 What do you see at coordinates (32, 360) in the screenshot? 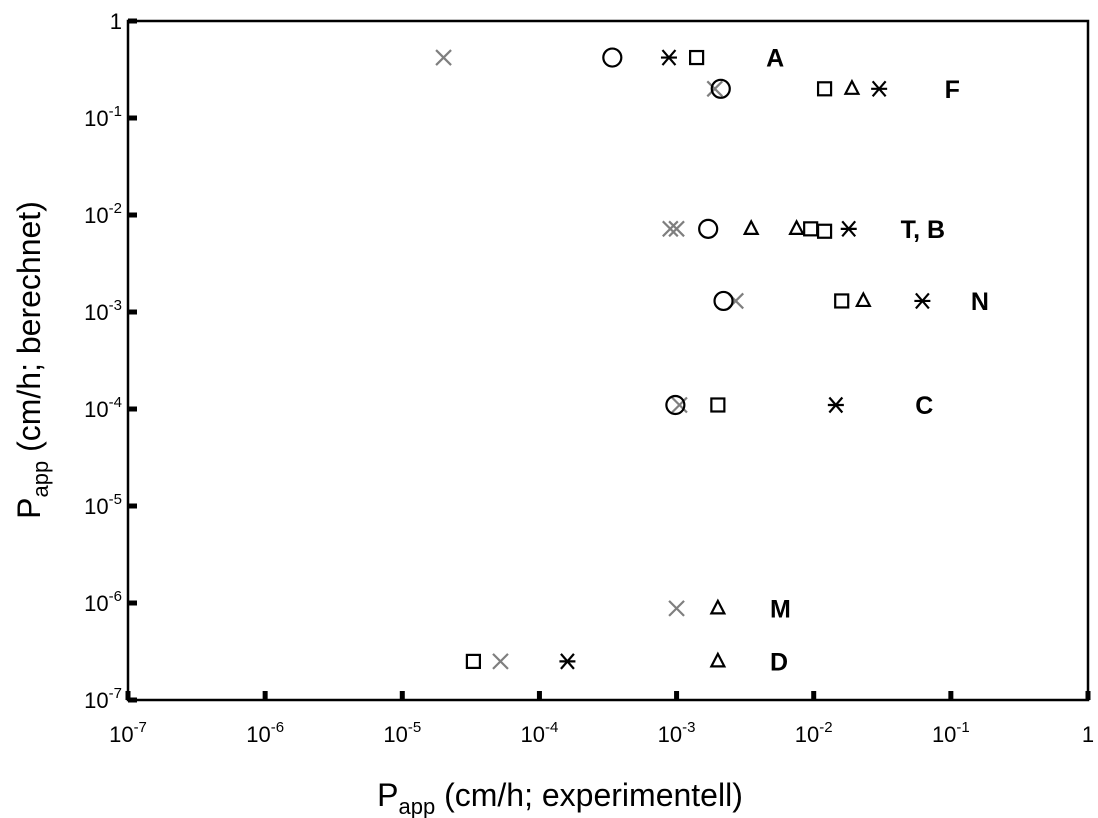
I see `y-axis-title: Papp (cm/h; berechnet)` at bounding box center [32, 360].